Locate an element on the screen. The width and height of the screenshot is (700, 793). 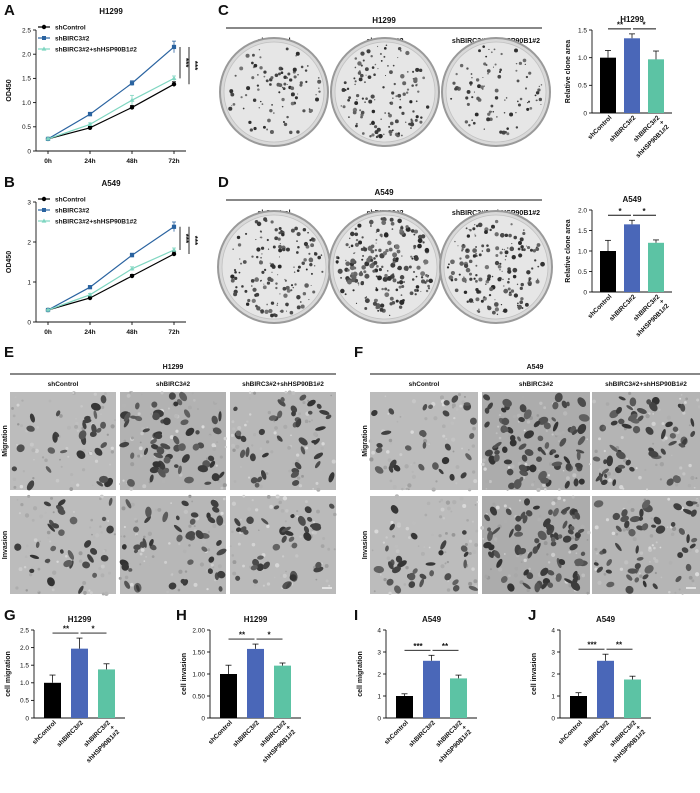
micrograph is located at coordinates (536, 441).